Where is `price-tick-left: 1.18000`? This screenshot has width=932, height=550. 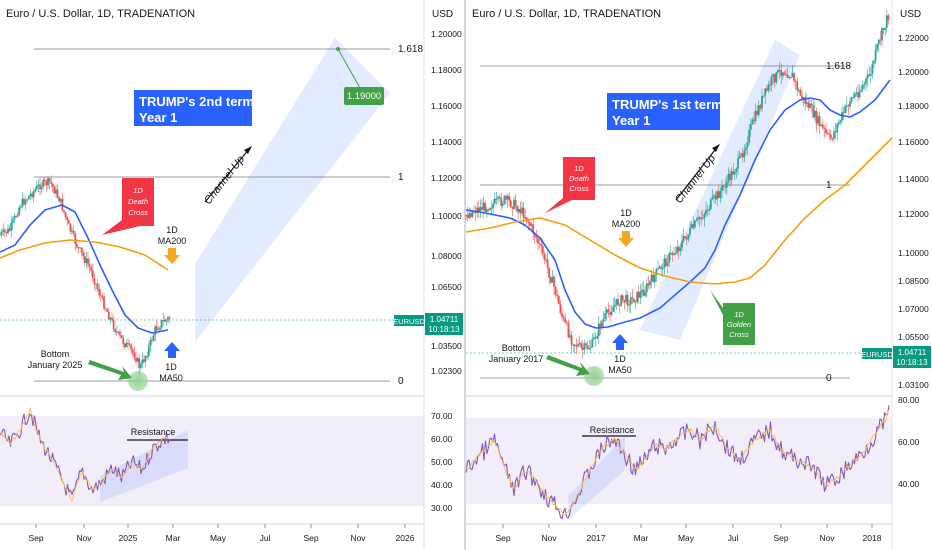 price-tick-left: 1.18000 is located at coordinates (446, 70).